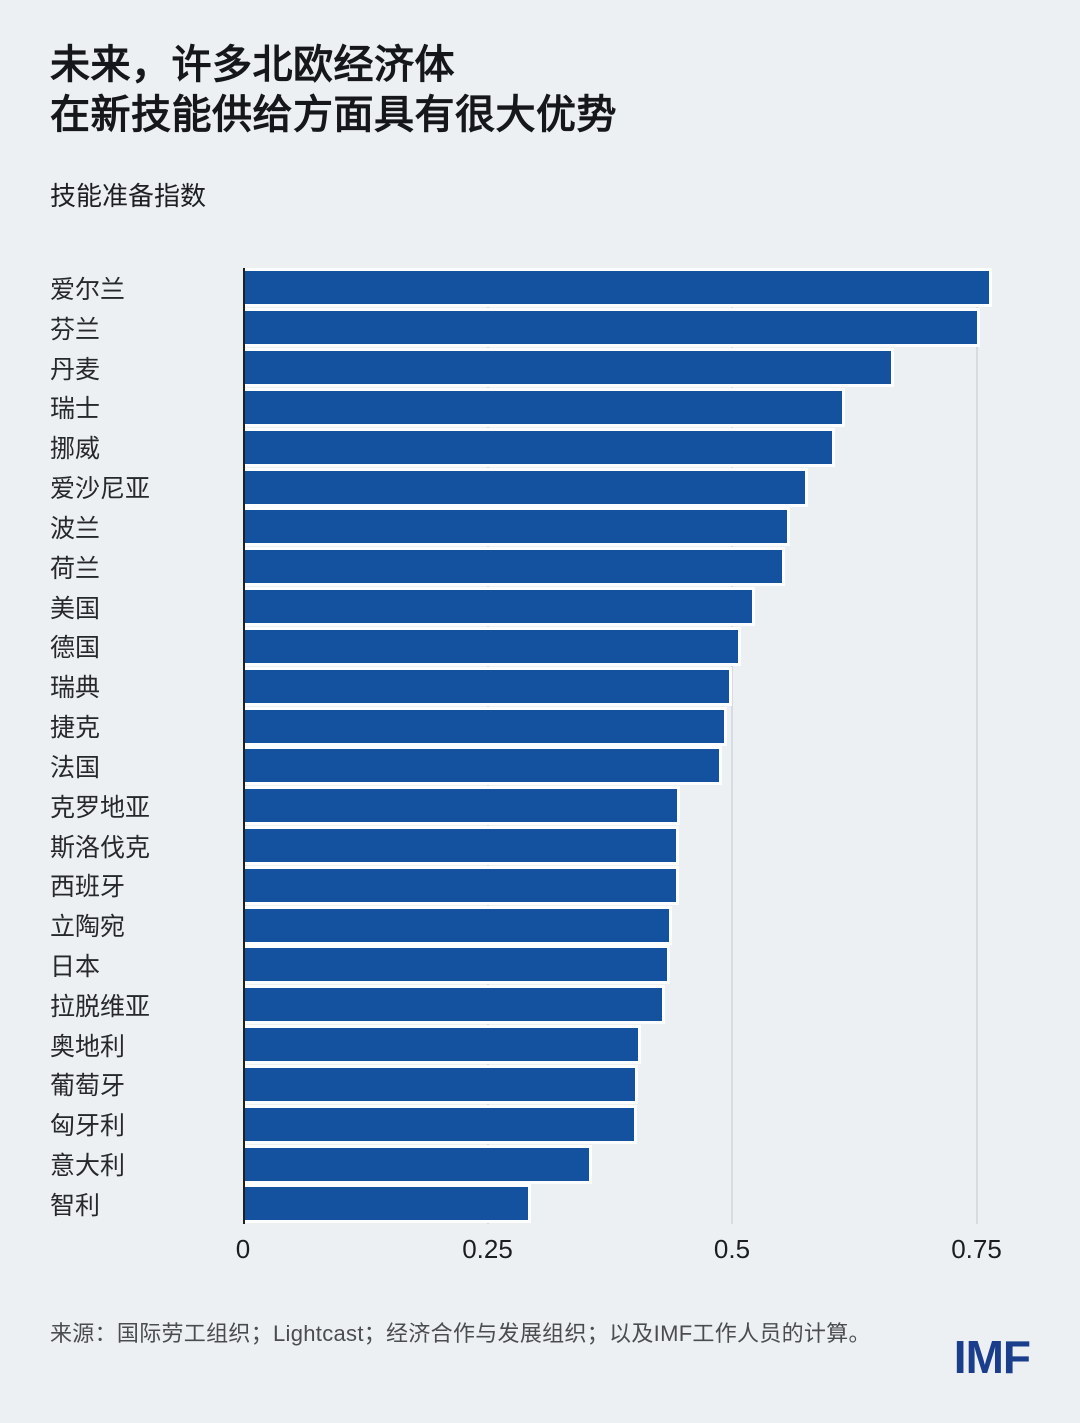  Describe the element at coordinates (100, 1006) in the screenshot. I see `country-label: 拉脱维亚` at that location.